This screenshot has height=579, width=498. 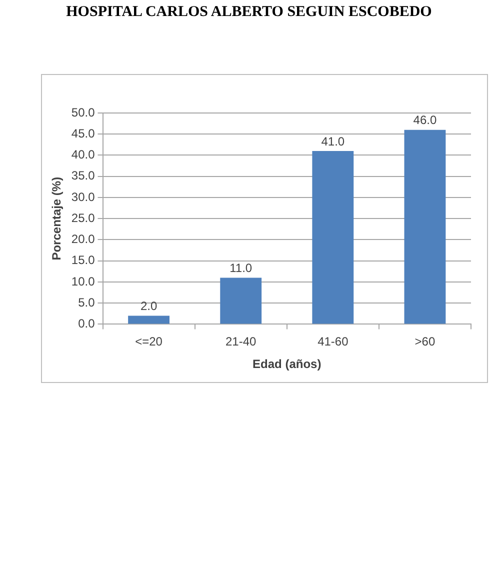 I want to click on y-tick-label: 40.0, so click(x=83, y=155).